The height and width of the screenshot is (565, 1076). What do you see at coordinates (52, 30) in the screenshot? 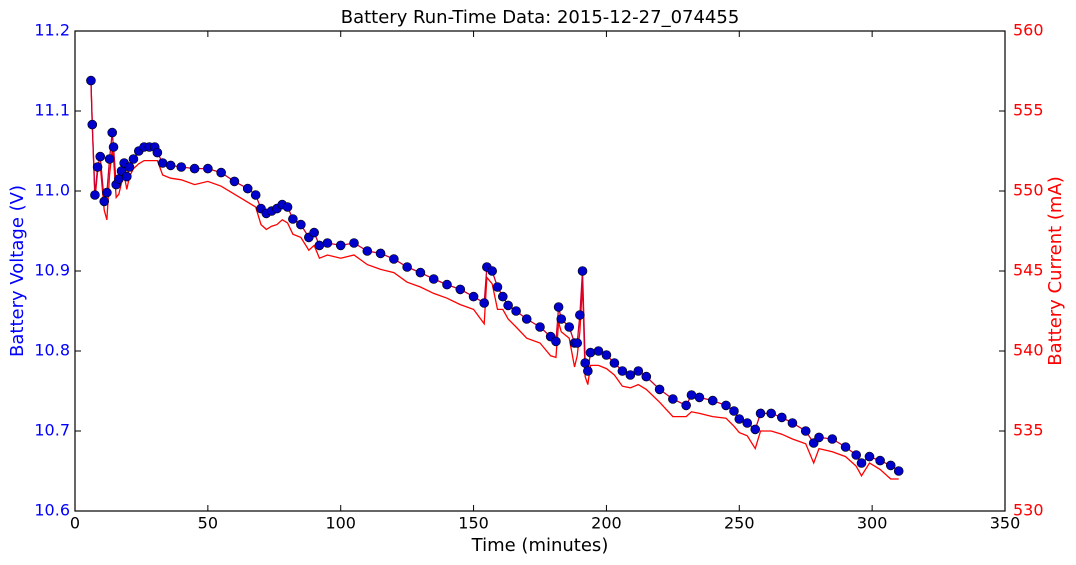
I see `y-tick-label: 11.2` at bounding box center [52, 30].